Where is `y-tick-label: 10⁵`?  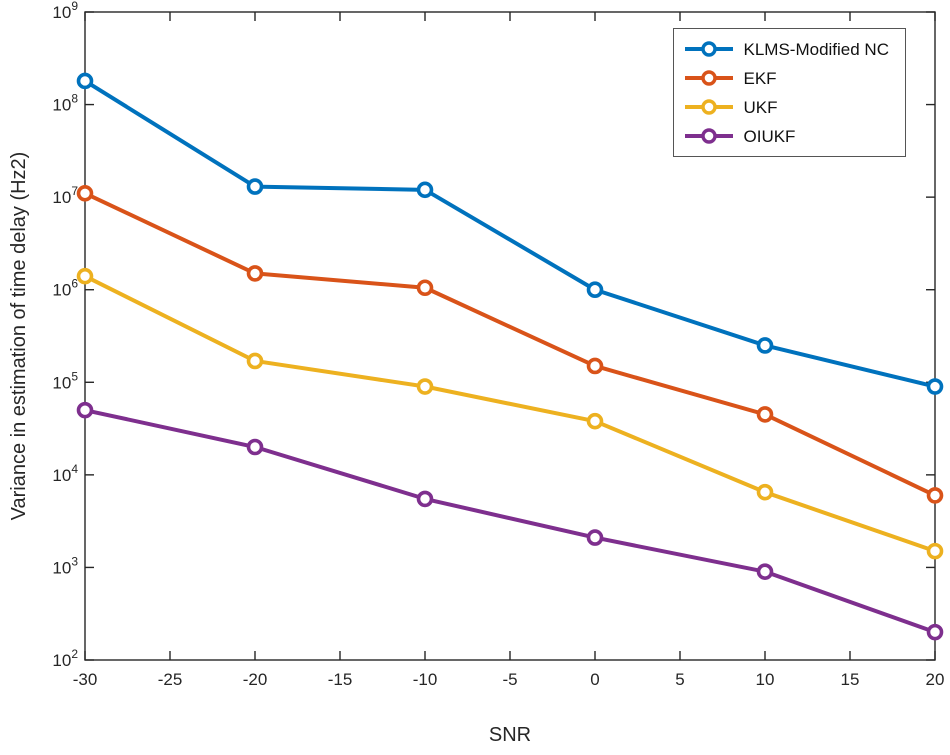
y-tick-label: 10⁵ is located at coordinates (65, 380).